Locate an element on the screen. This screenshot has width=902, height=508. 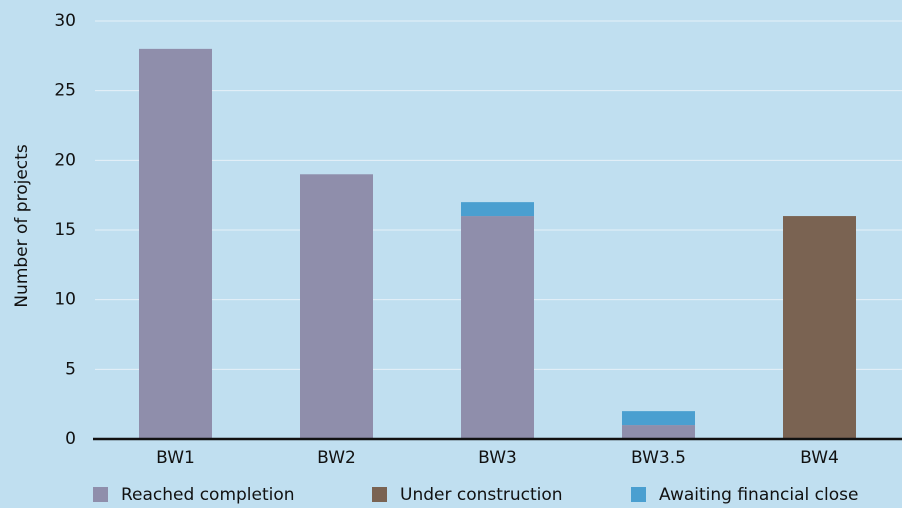
y-axis-label: Number of projects is located at coordinates (22, 225).